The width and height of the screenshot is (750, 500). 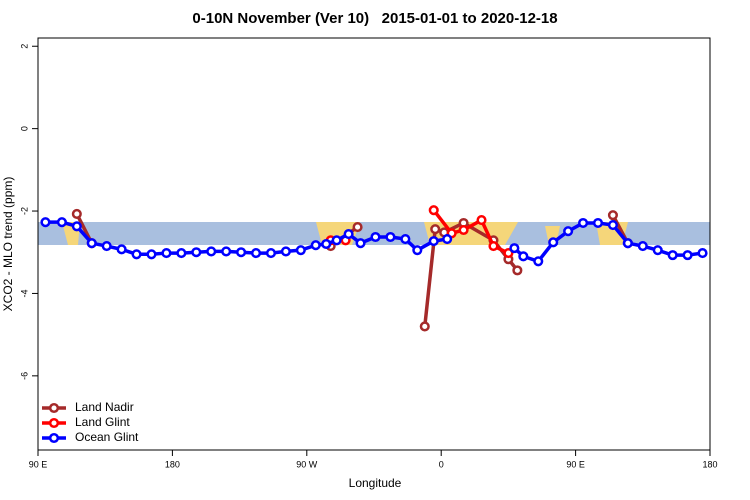 What do you see at coordinates (24, 211) in the screenshot?
I see `y-tick-label: -2` at bounding box center [24, 211].